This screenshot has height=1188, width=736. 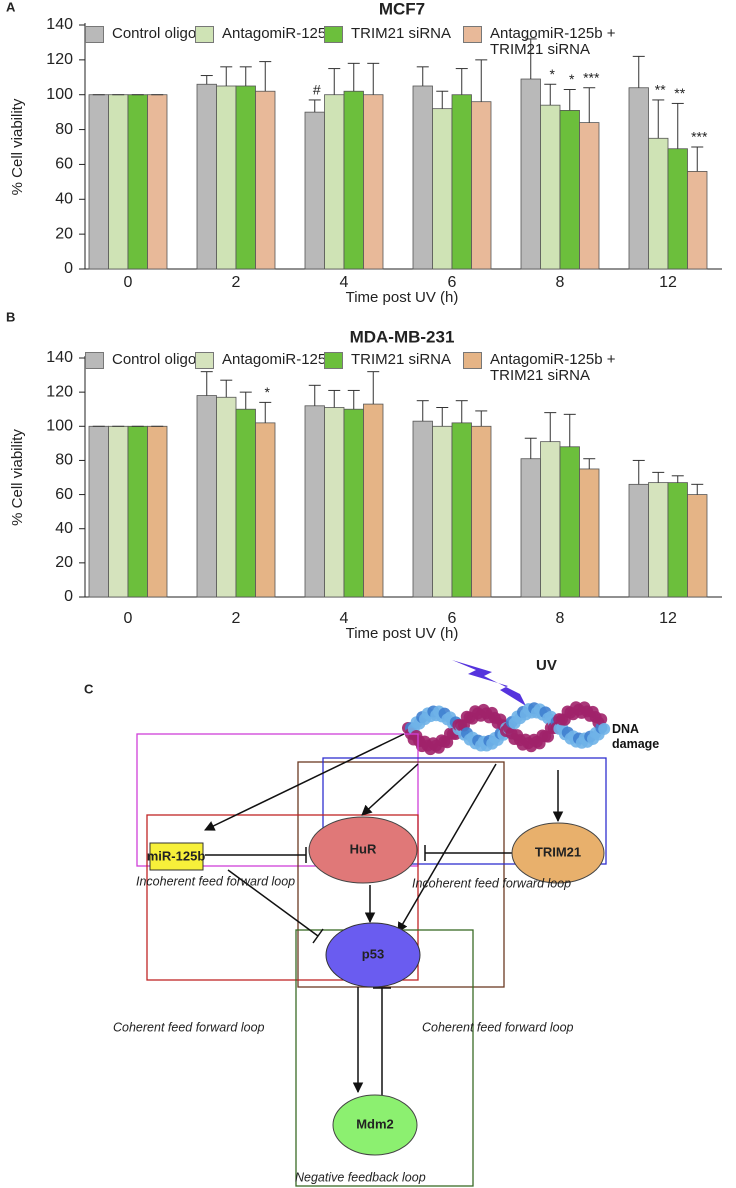 I want to click on y-tick-label: 40, so click(x=64, y=528).